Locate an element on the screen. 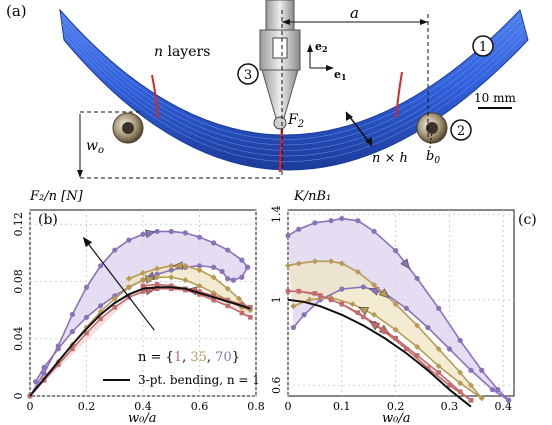 This screenshot has width=552, height=425. indenter is located at coordinates (280, 65).